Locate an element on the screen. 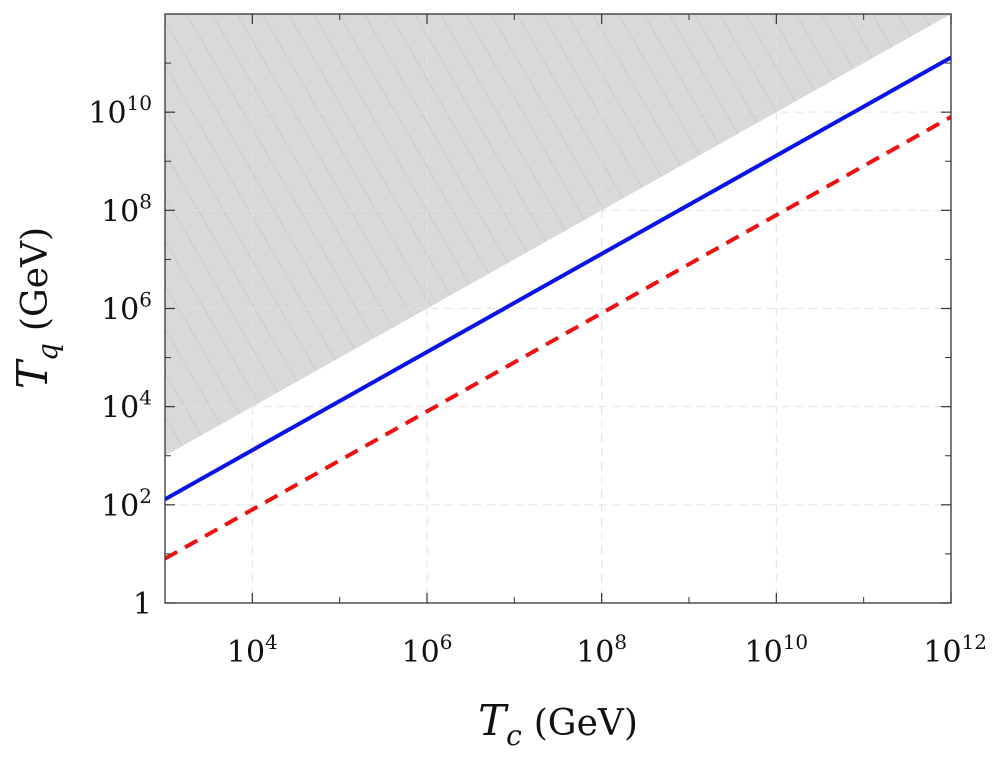 This screenshot has width=997, height=759. y-axis-title: Tq(GeV) is located at coordinates (36, 308).